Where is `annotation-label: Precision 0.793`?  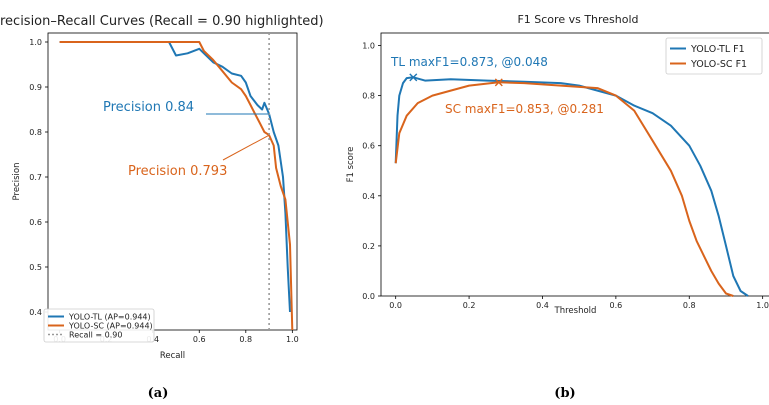 annotation-label: Precision 0.793 is located at coordinates (177, 171).